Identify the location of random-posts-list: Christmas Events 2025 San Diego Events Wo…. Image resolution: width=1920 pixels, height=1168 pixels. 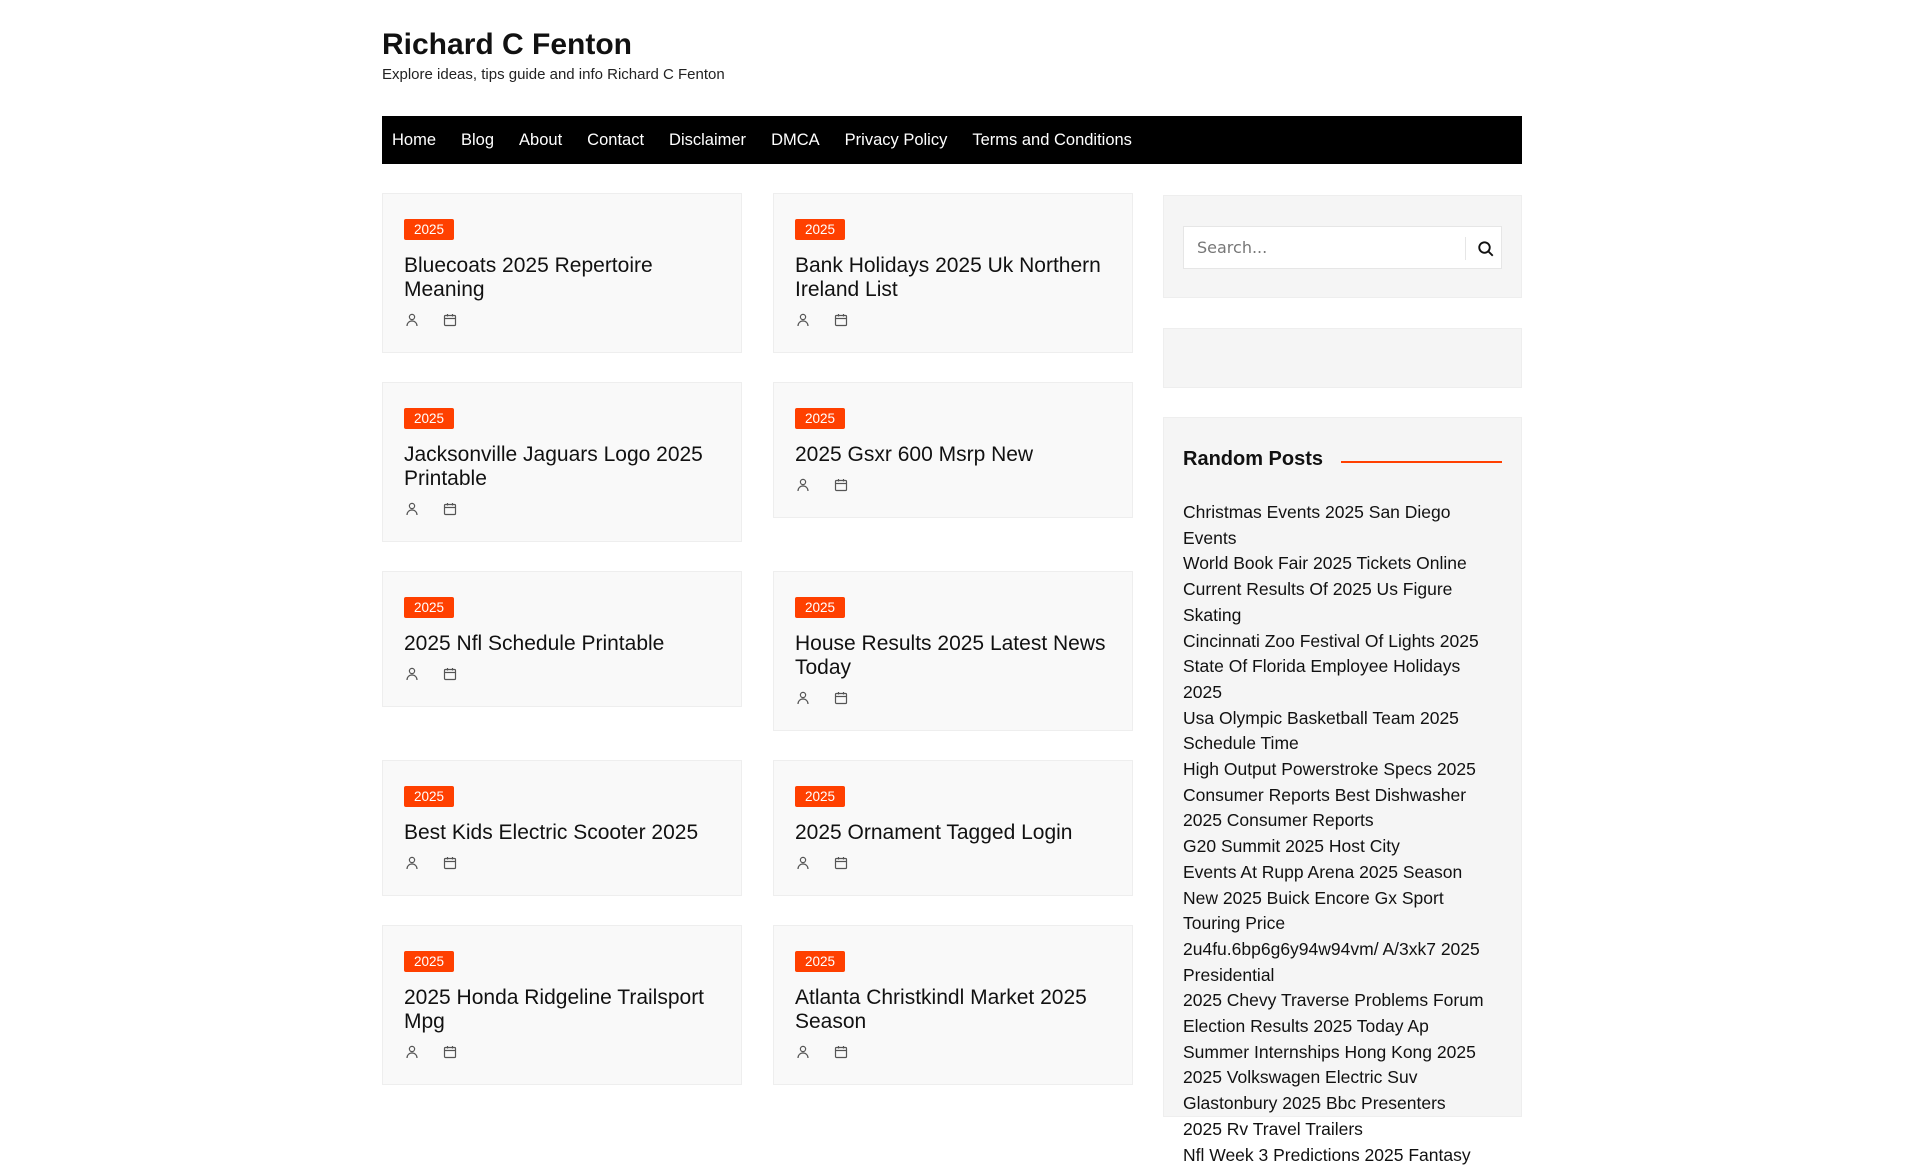
(1342, 834).